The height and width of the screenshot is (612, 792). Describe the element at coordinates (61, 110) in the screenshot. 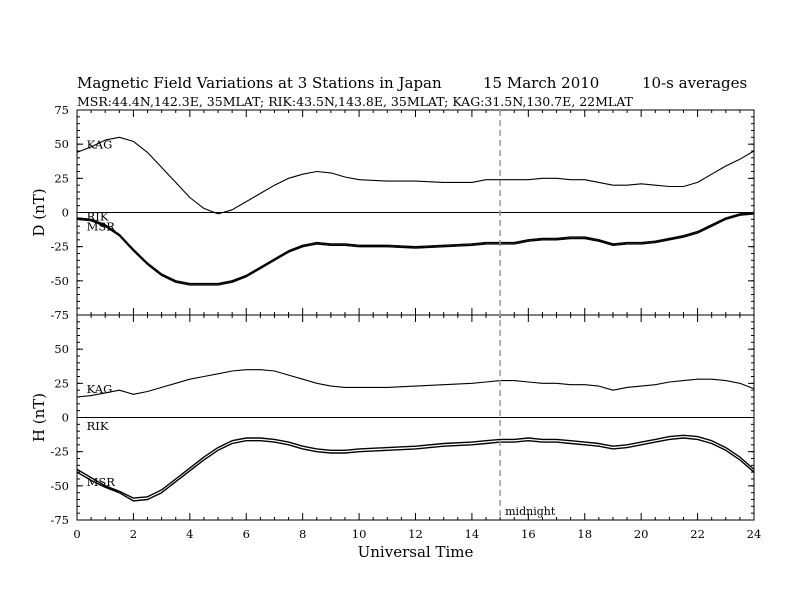

I see `y-tick-label: 75` at that location.